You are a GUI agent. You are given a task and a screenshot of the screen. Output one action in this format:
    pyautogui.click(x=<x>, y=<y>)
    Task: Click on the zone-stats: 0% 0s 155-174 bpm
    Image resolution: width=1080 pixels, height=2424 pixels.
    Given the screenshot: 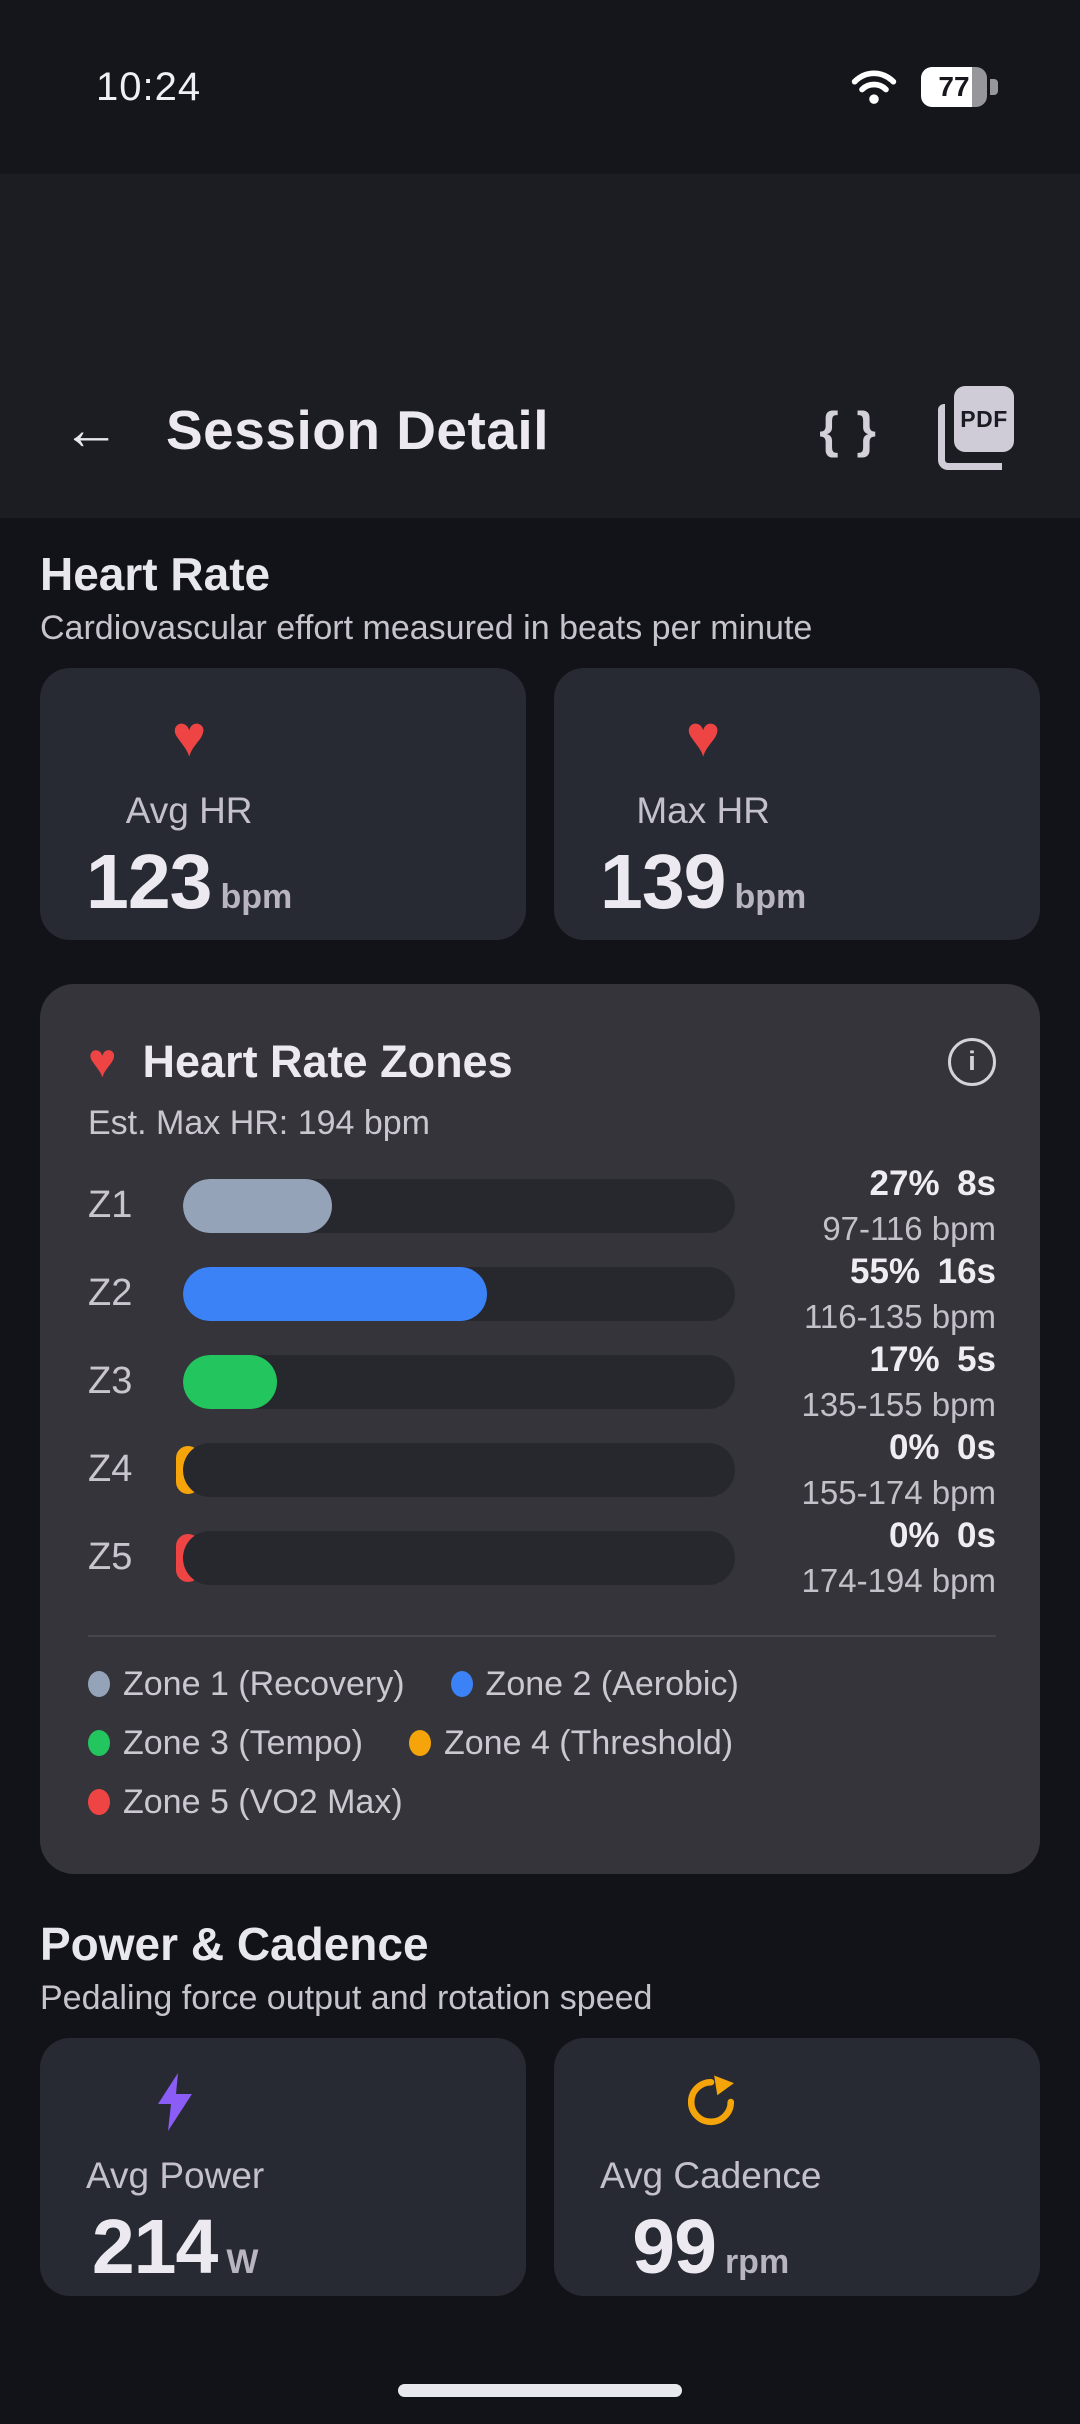 What is the action you would take?
    pyautogui.click(x=878, y=1470)
    